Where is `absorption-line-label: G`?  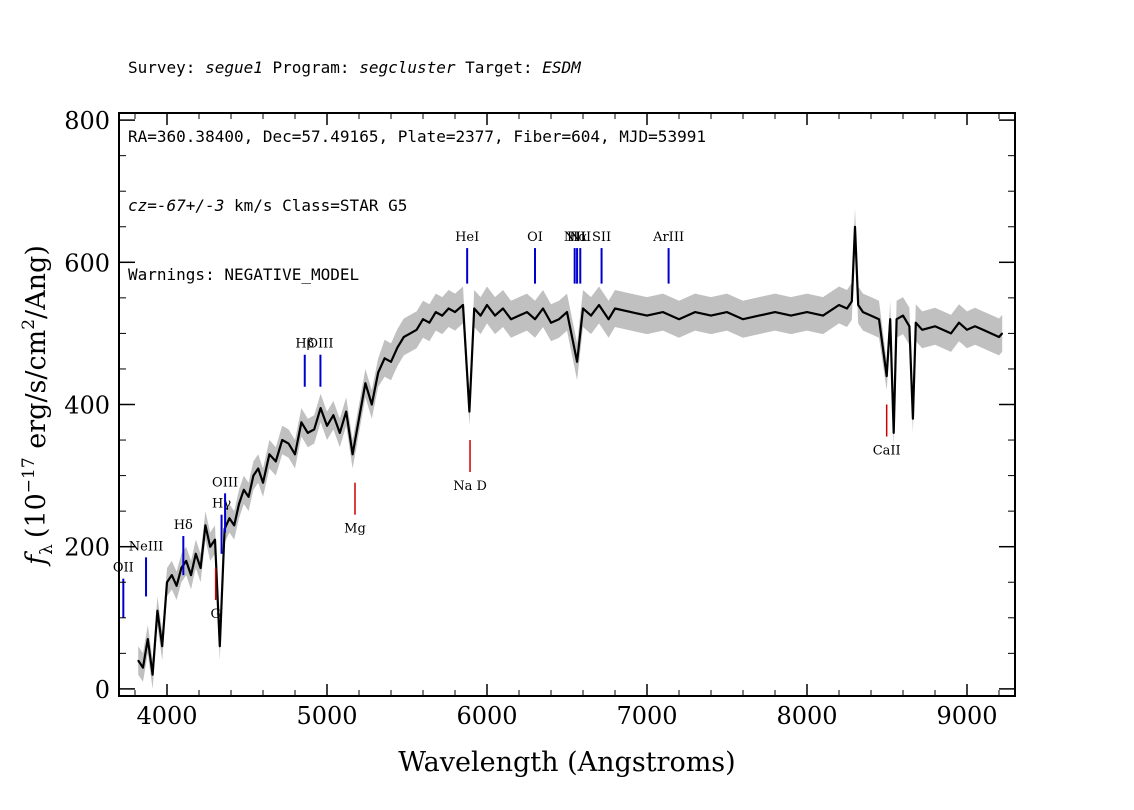 absorption-line-label: G is located at coordinates (215, 614).